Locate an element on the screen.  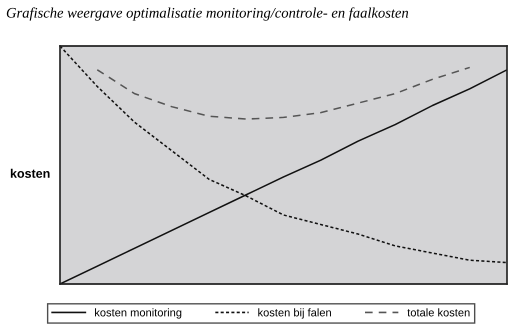
chart-title: Grafische weergave optimalisatie monitoring/controle- en faalkosten is located at coordinates (207, 14).